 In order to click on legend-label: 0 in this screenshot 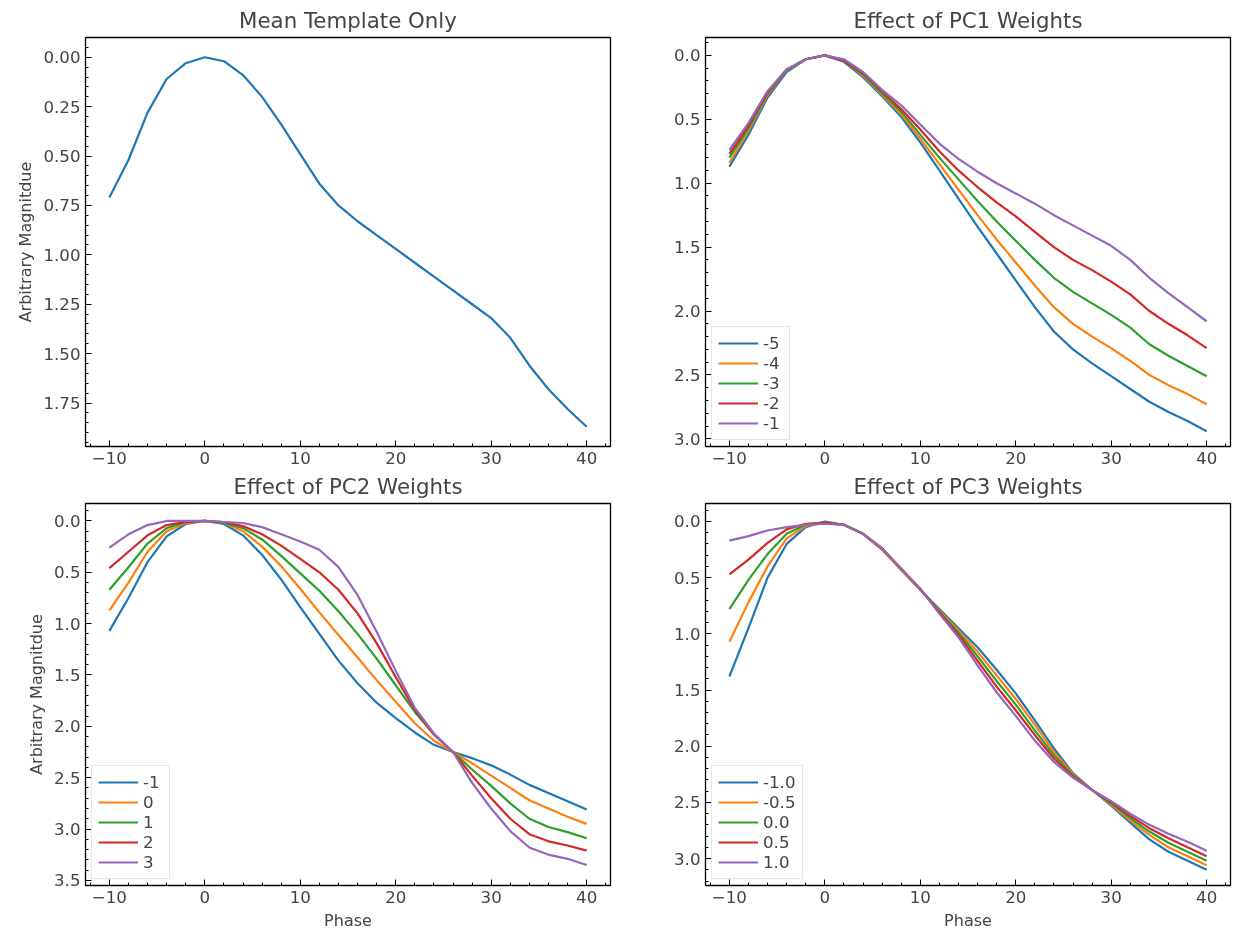, I will do `click(149, 802)`.